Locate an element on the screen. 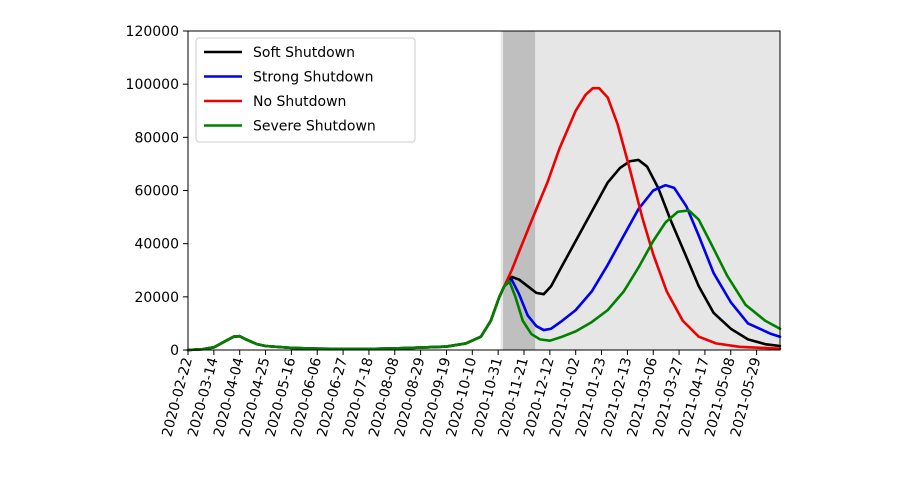 The width and height of the screenshot is (900, 480). legend-box is located at coordinates (305, 90).